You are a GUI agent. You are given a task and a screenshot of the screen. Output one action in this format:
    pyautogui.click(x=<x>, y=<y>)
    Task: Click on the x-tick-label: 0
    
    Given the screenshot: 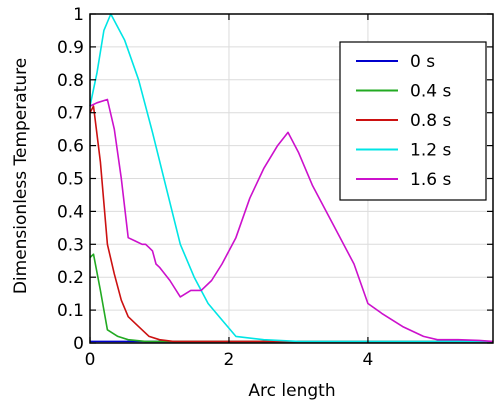 What is the action you would take?
    pyautogui.click(x=90, y=360)
    